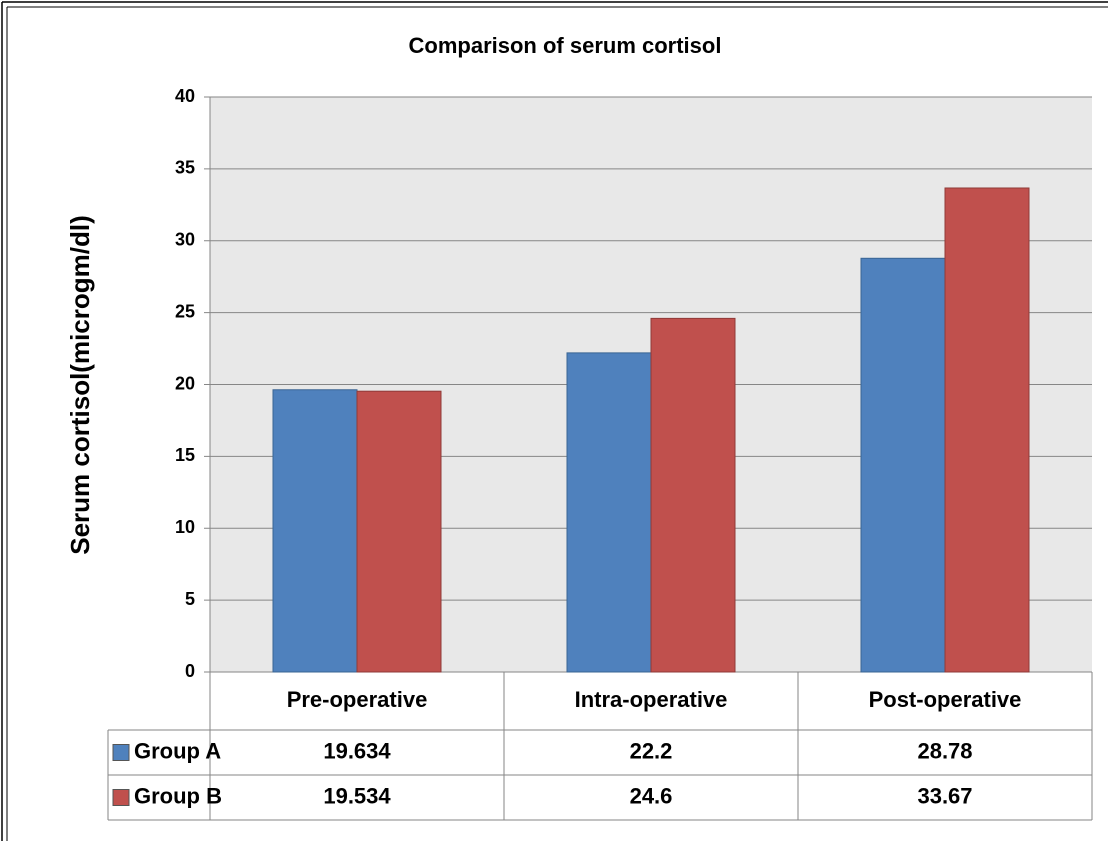 The height and width of the screenshot is (841, 1112). I want to click on table-value: 22.2, so click(651, 750).